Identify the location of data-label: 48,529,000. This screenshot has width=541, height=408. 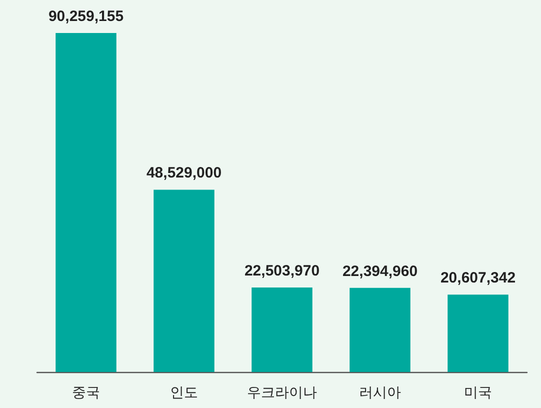
(184, 173).